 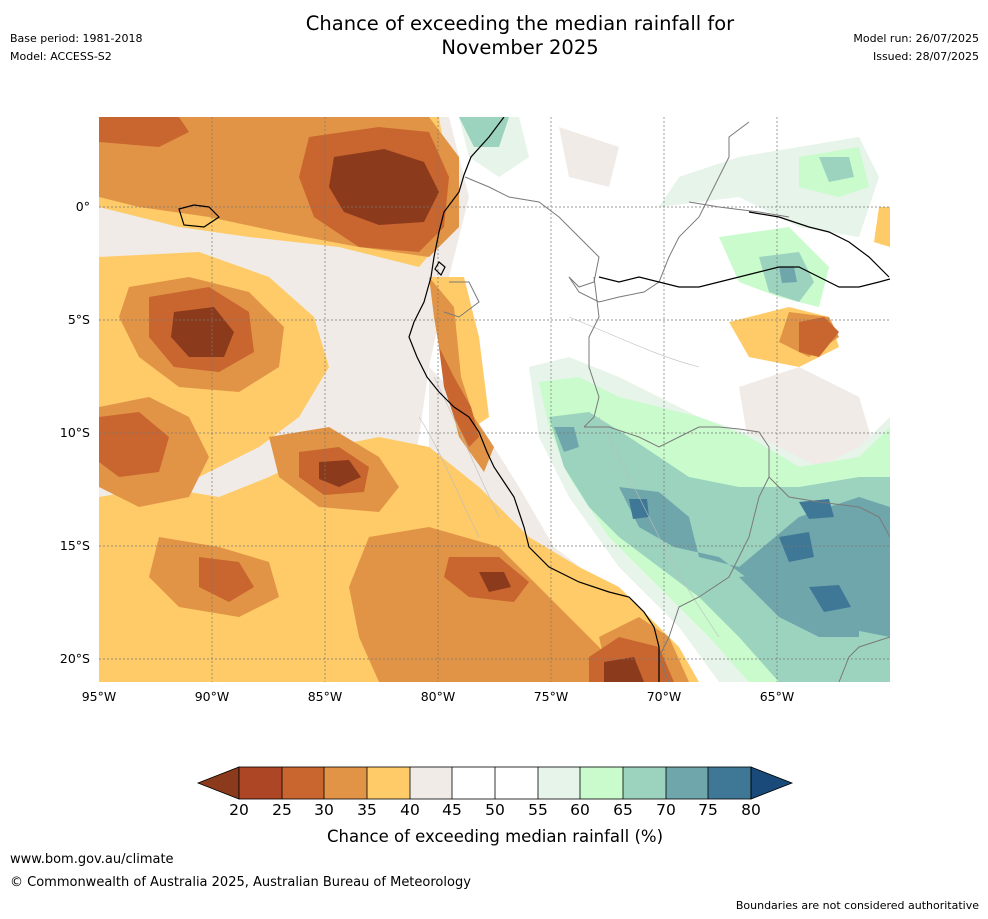 I want to click on colorbar-label-30: 30, so click(x=324, y=810).